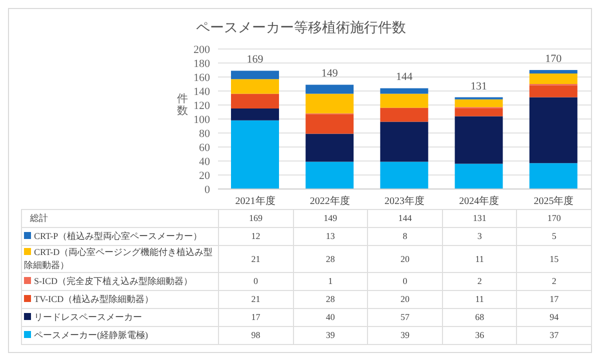 This screenshot has height=361, width=600. I want to click on data-label: 98, so click(256, 335).